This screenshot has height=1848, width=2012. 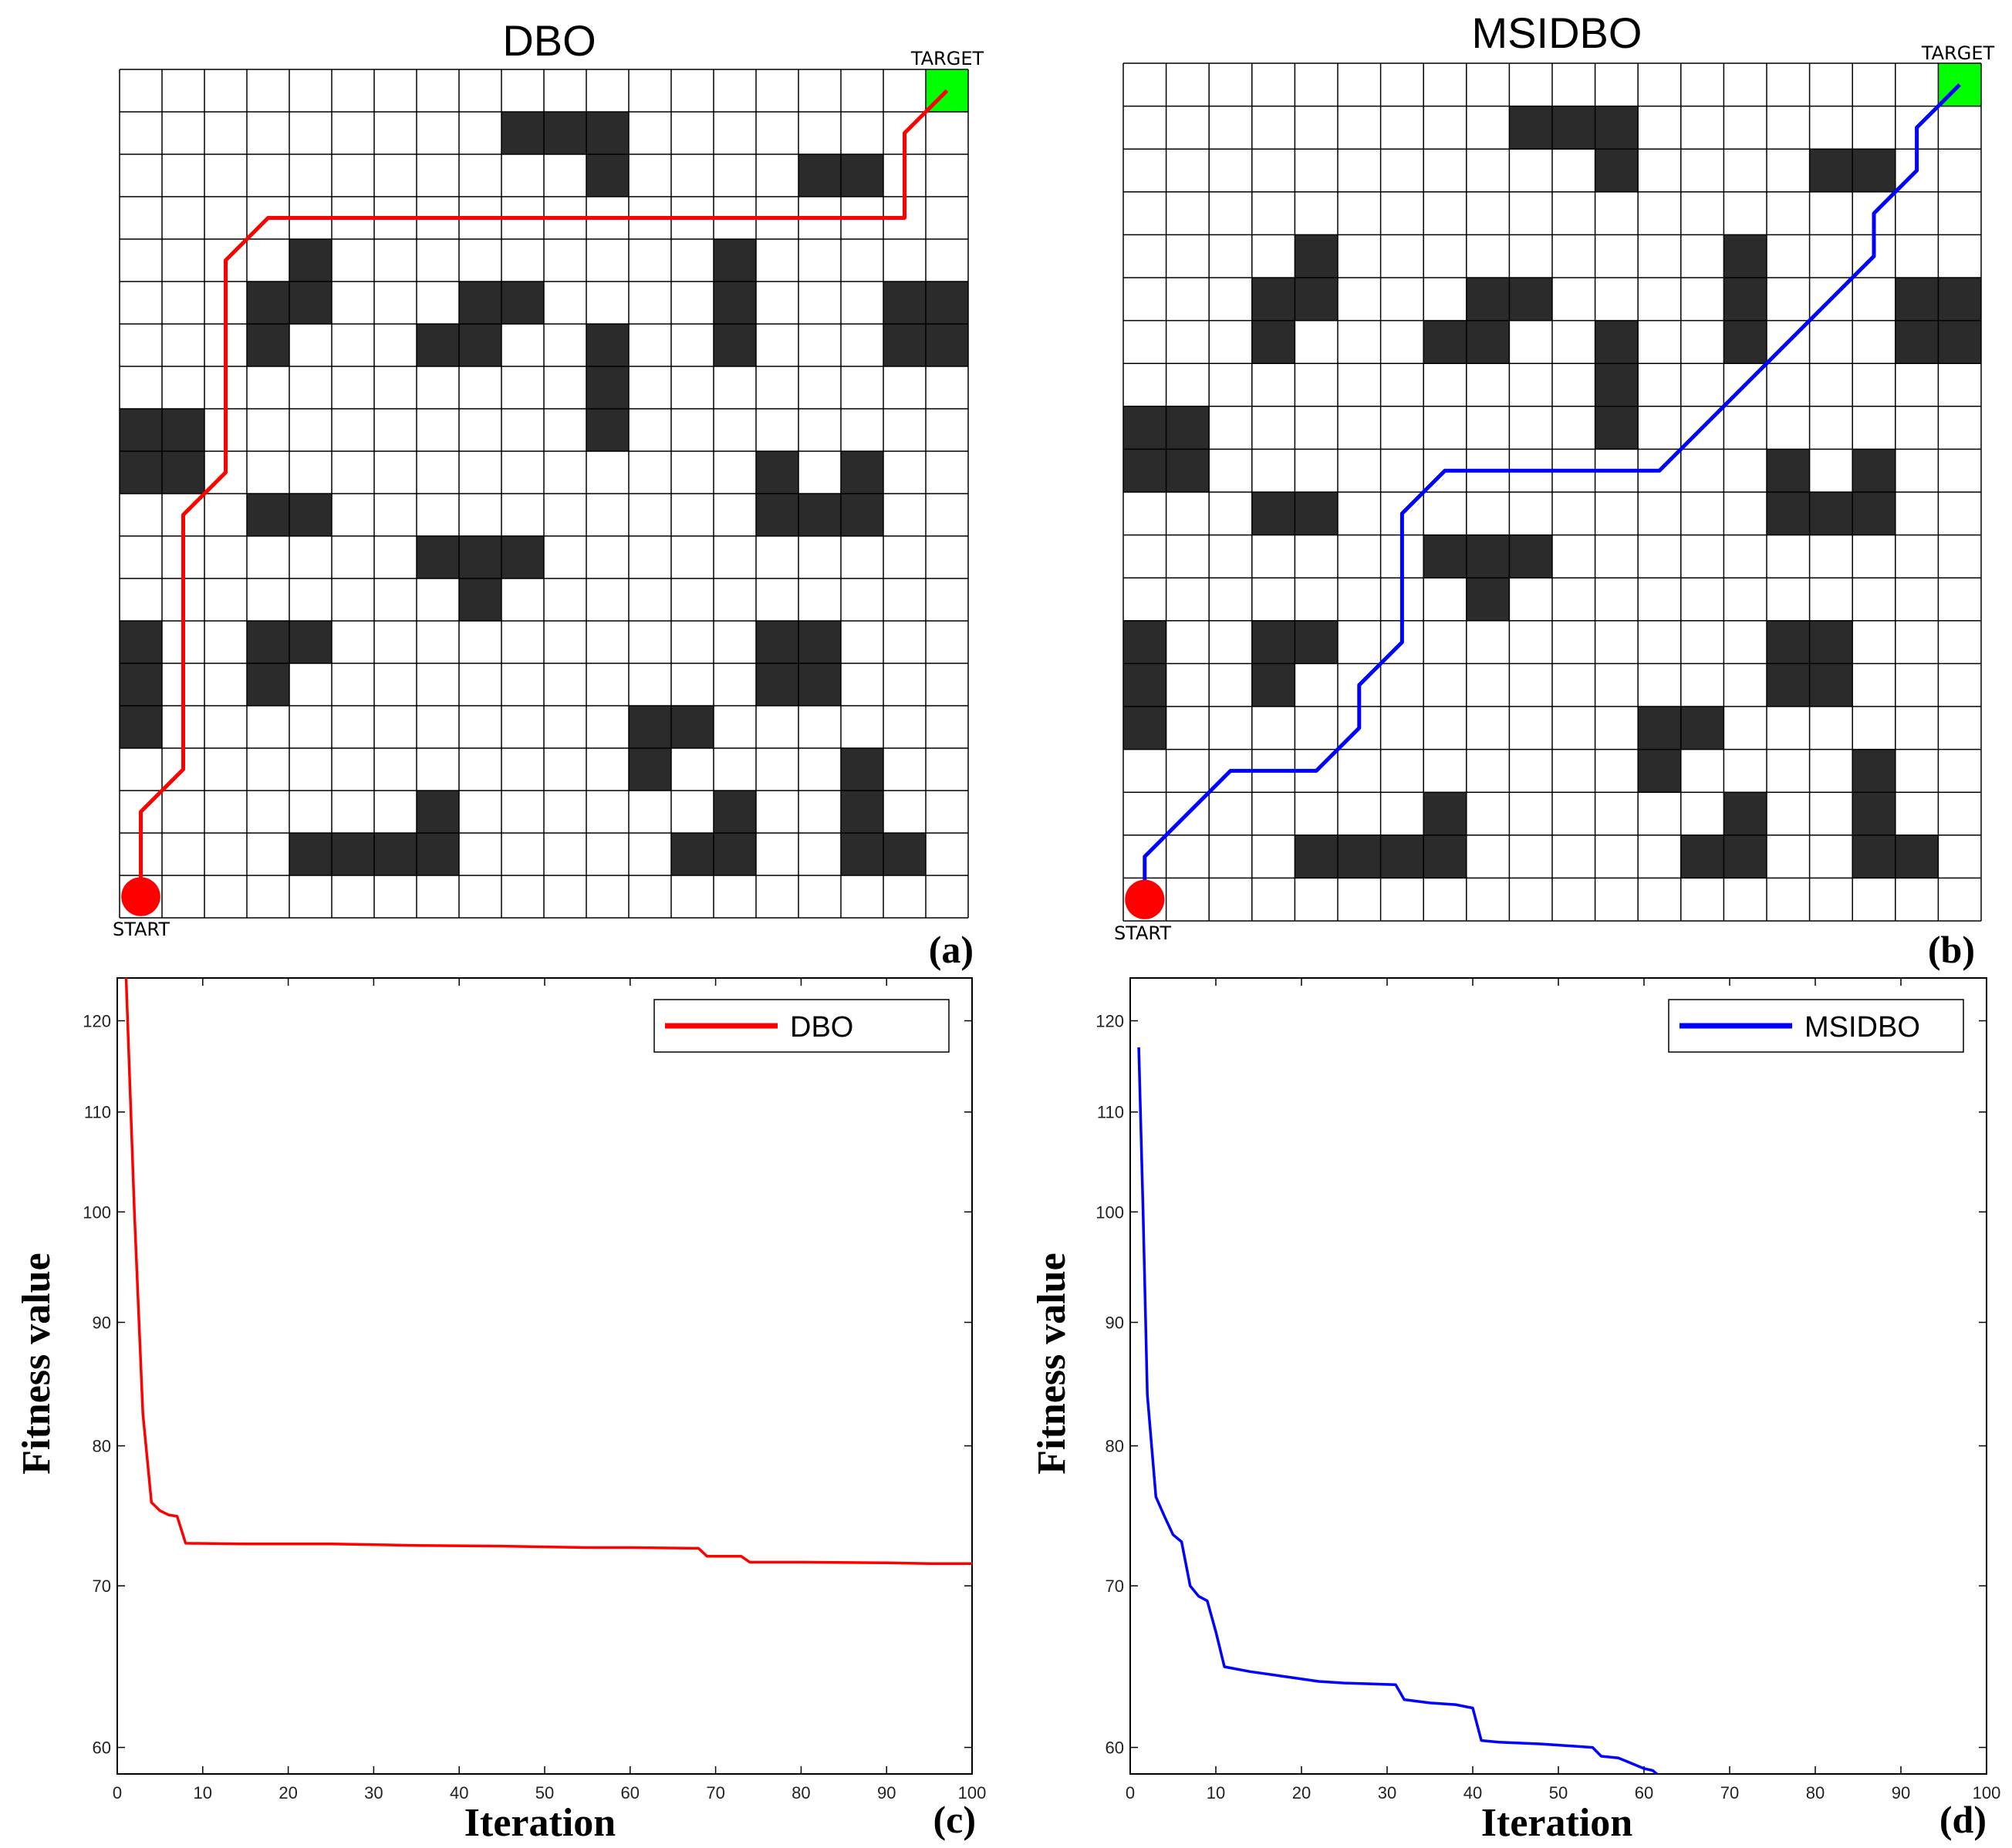 I want to click on x-tick-label: 40, so click(x=1472, y=1792).